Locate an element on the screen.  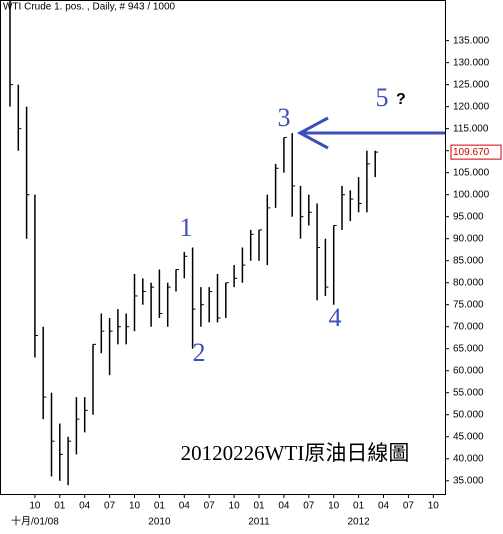
y-tick-label: 130.000 is located at coordinates (471, 62).